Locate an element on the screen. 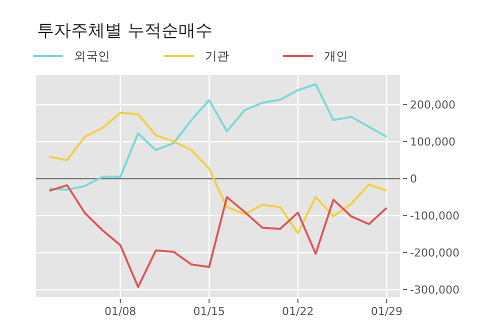 Image resolution: width=500 pixels, height=323 pixels. legend-label: 기관 is located at coordinates (217, 56).